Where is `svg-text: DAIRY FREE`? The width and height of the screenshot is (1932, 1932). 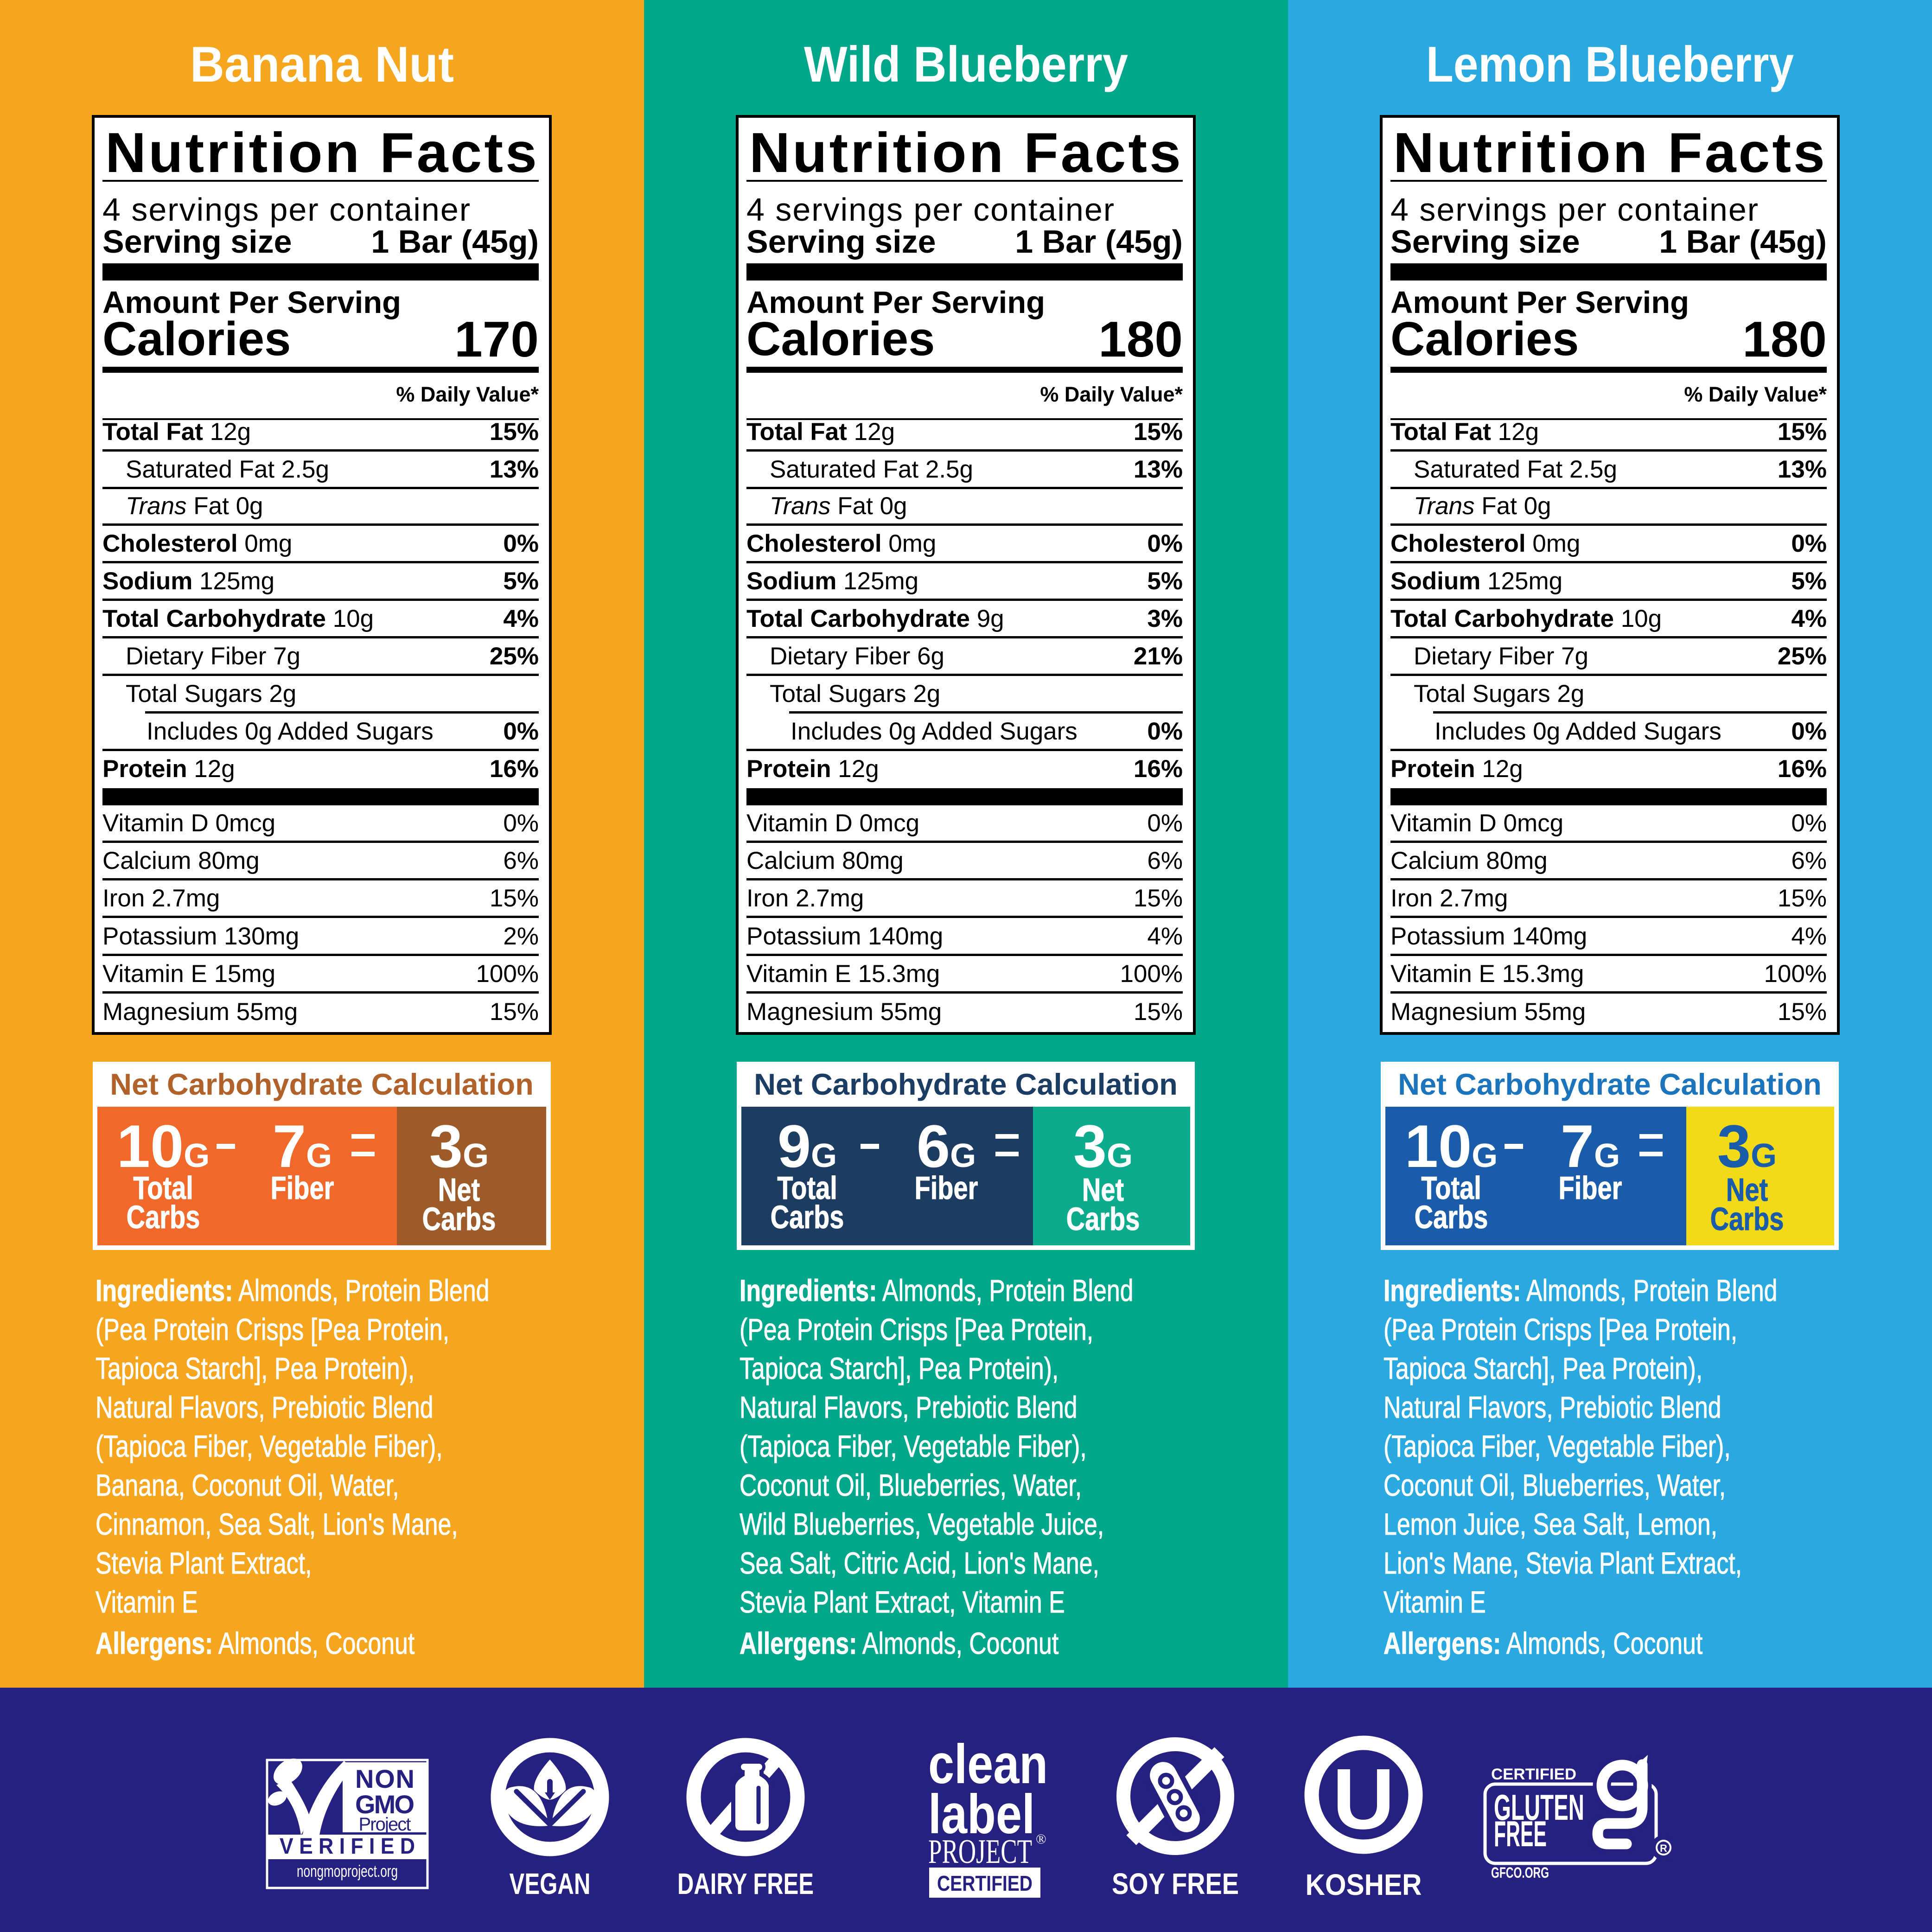
svg-text: DAIRY FREE is located at coordinates (746, 1883).